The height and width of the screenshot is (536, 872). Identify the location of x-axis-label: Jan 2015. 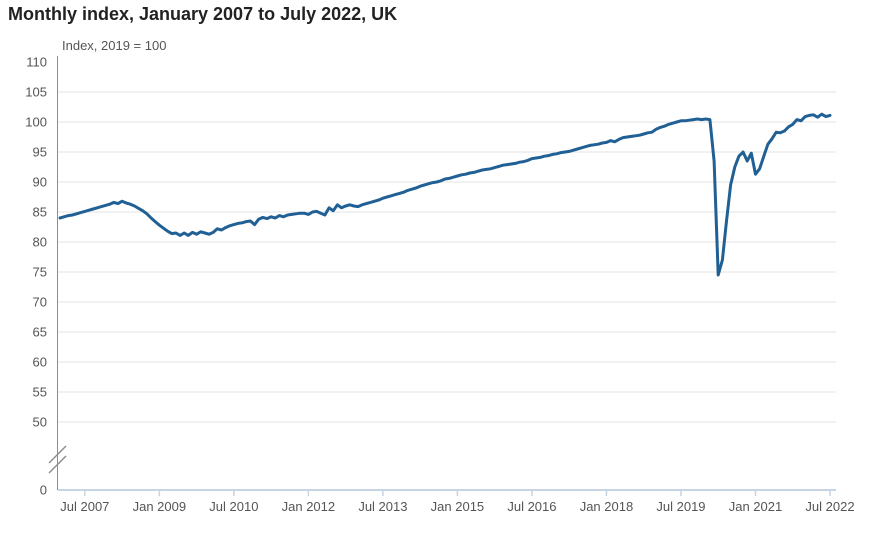
(458, 506).